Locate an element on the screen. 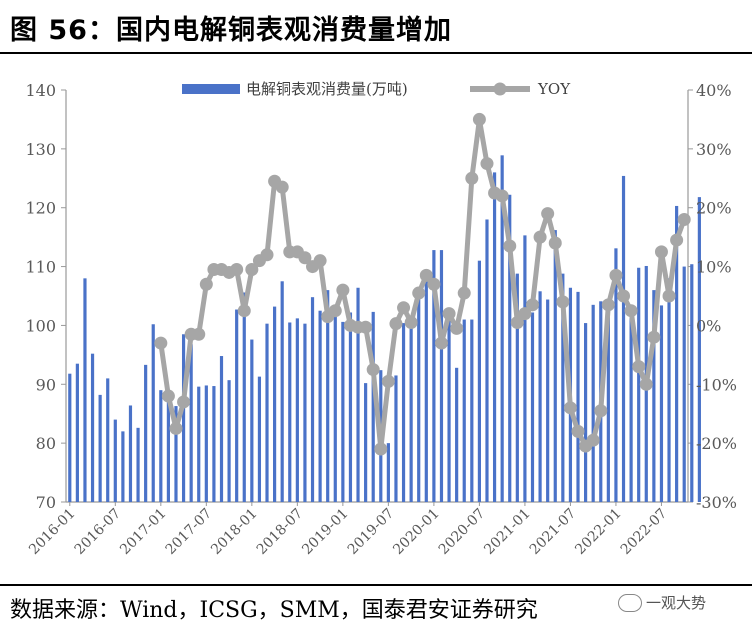  watermark-text: 一观大势 is located at coordinates (676, 603).